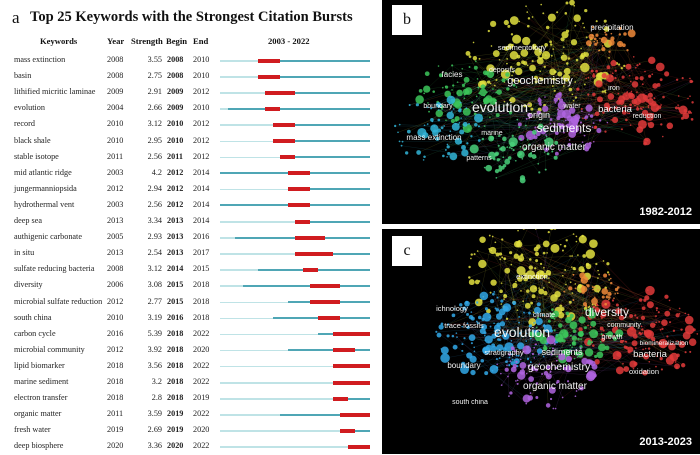 Image resolution: width=700 pixels, height=455 pixels. What do you see at coordinates (544, 315) in the screenshot?
I see `keyword-label: climate` at bounding box center [544, 315].